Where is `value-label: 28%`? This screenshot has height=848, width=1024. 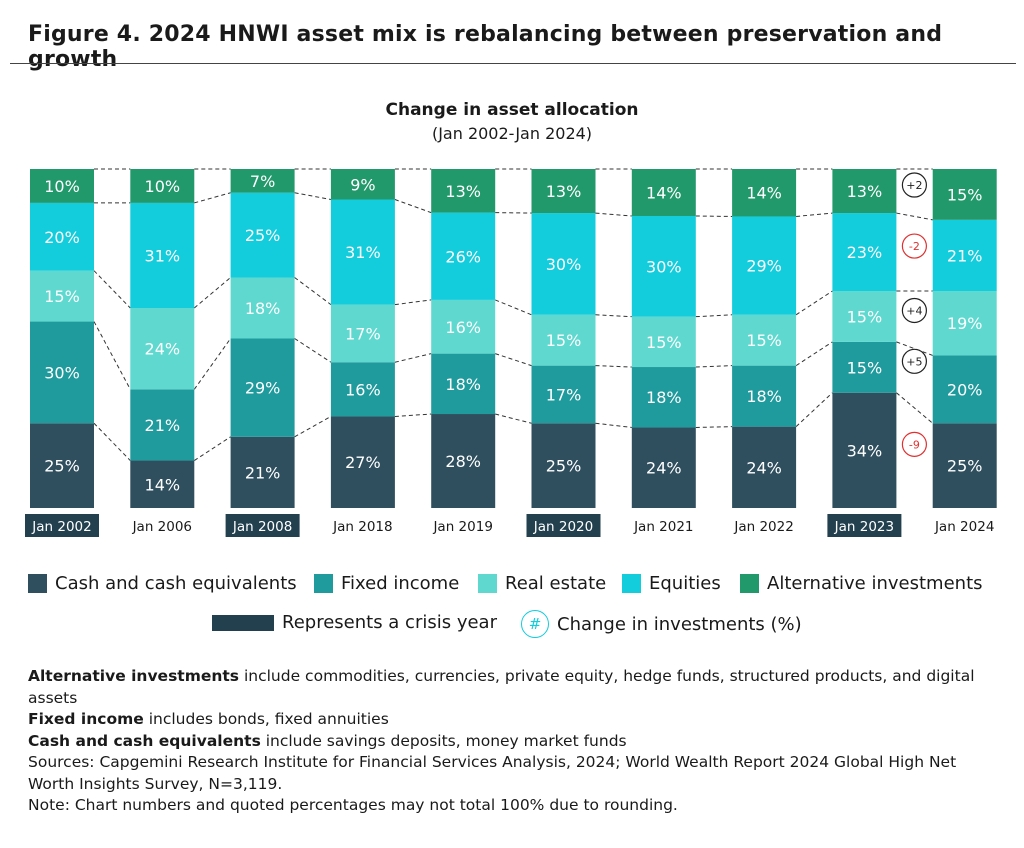 value-label: 28% is located at coordinates (463, 461).